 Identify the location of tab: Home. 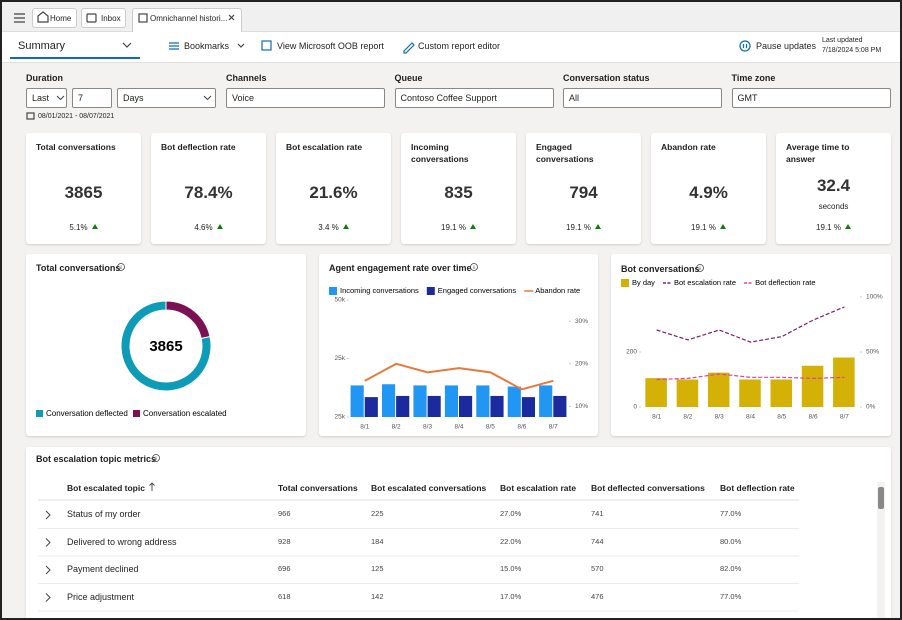
(54, 18).